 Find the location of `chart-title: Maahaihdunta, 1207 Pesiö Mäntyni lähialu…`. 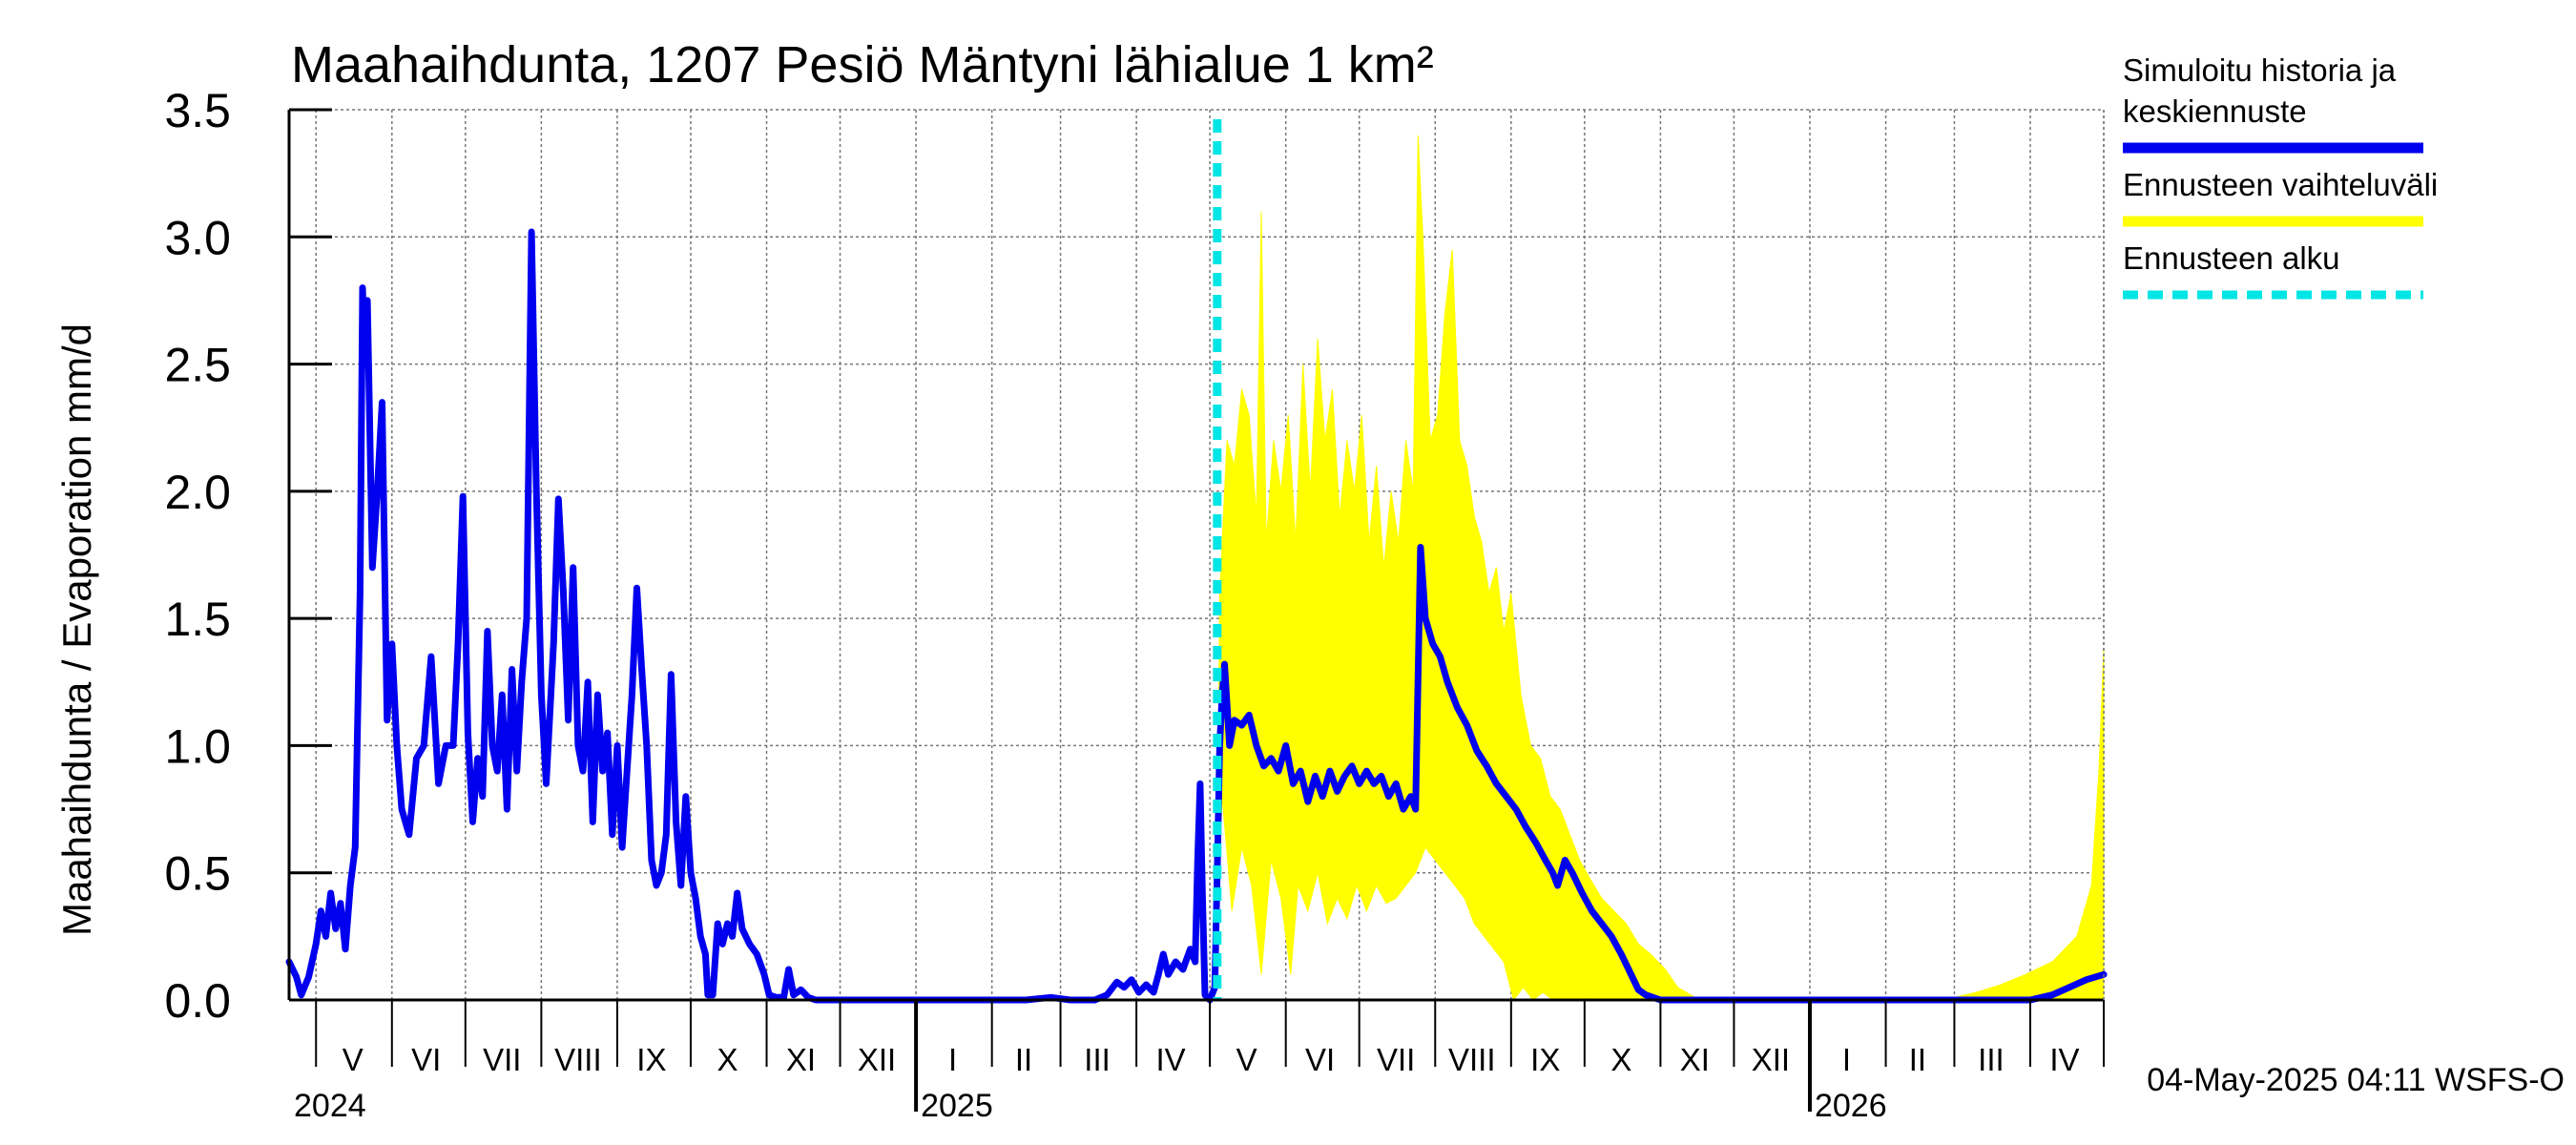

chart-title: Maahaihdunta, 1207 Pesiö Mäntyni lähialu… is located at coordinates (862, 65).